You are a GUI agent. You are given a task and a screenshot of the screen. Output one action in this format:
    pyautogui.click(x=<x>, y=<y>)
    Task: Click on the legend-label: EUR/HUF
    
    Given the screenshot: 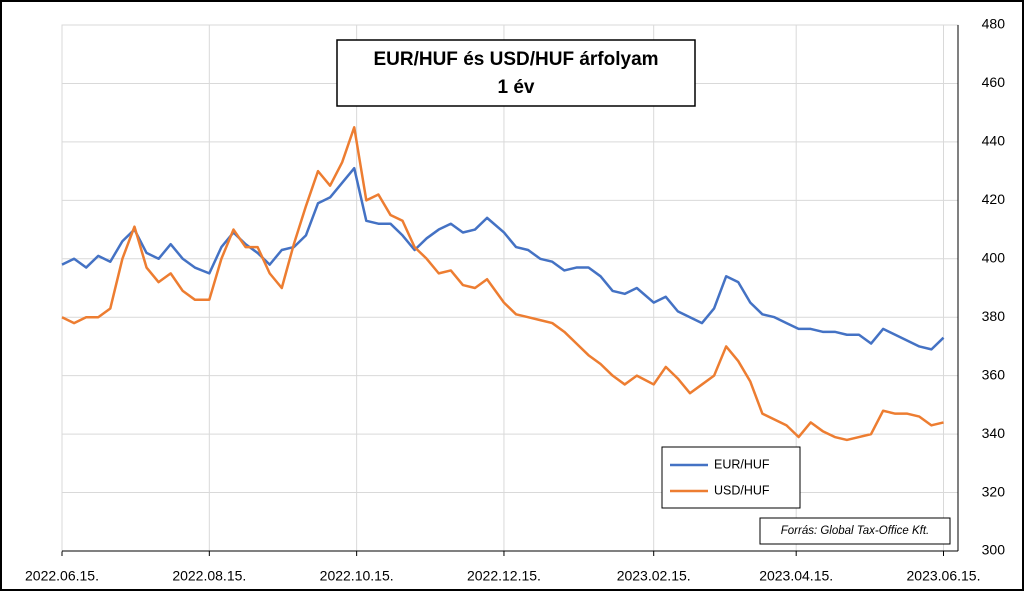 What is the action you would take?
    pyautogui.click(x=742, y=464)
    